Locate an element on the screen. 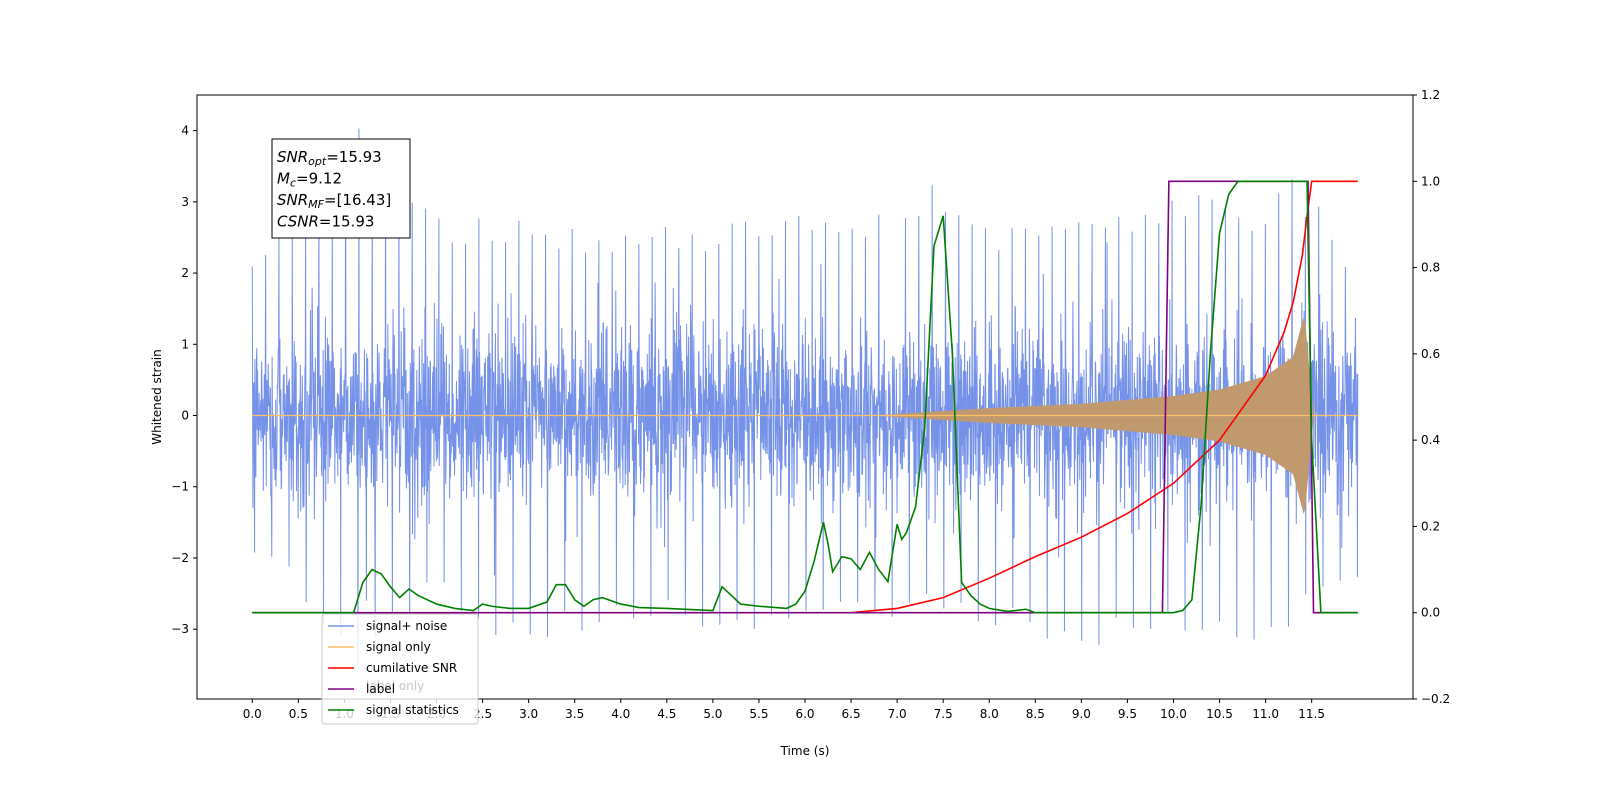 The image size is (1600, 800). y-axis-label: Whitened strain is located at coordinates (157, 397).